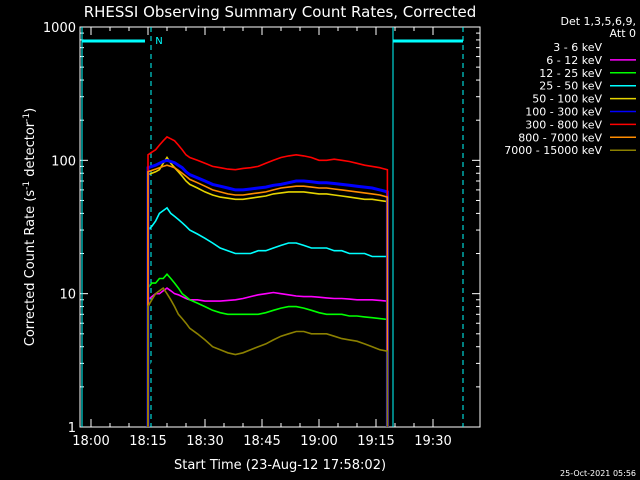  Describe the element at coordinates (261, 441) in the screenshot. I see `x-tick-label: 18:45` at that location.